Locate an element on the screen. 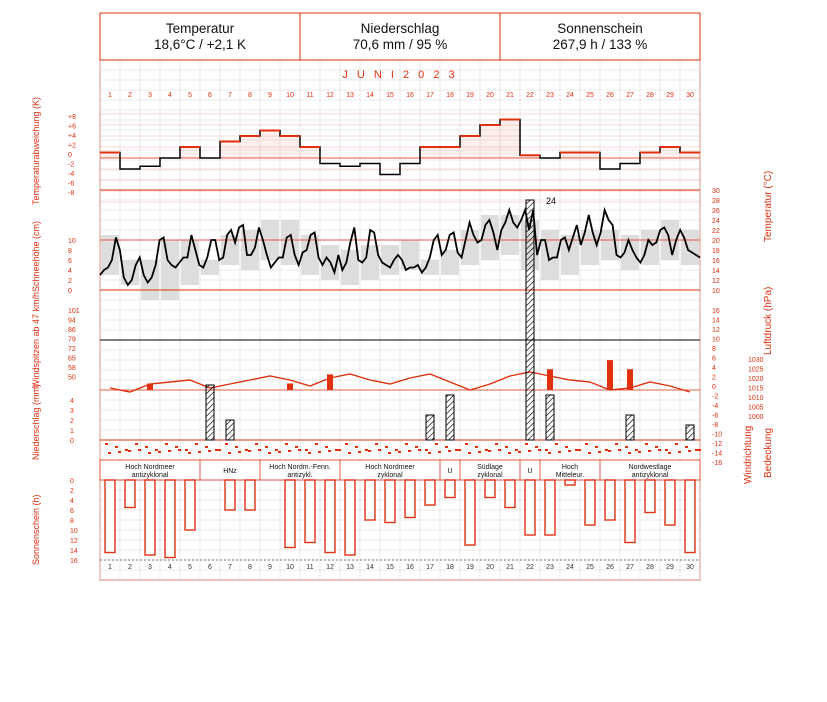 This screenshot has height=702, width=827. day-label-bottom: 23 is located at coordinates (550, 567).